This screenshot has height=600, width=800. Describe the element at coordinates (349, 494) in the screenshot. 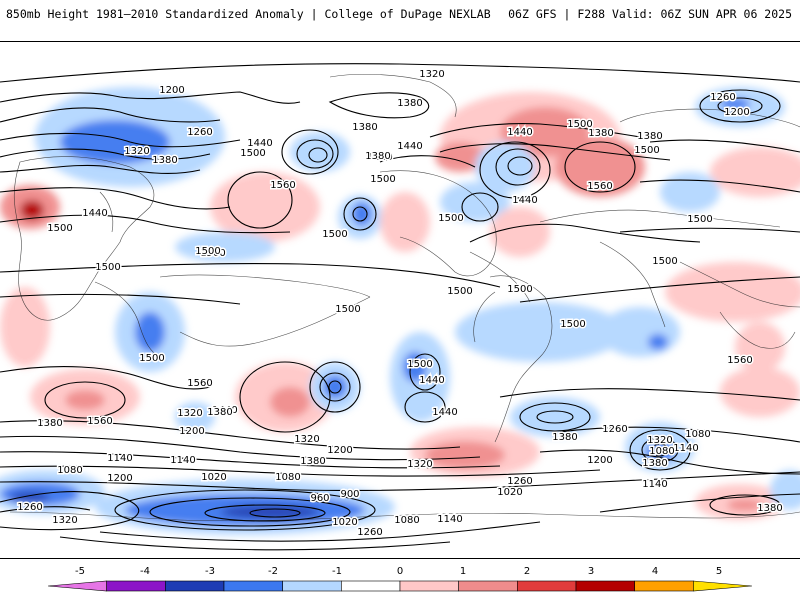

I see `contour-label: 900` at that location.